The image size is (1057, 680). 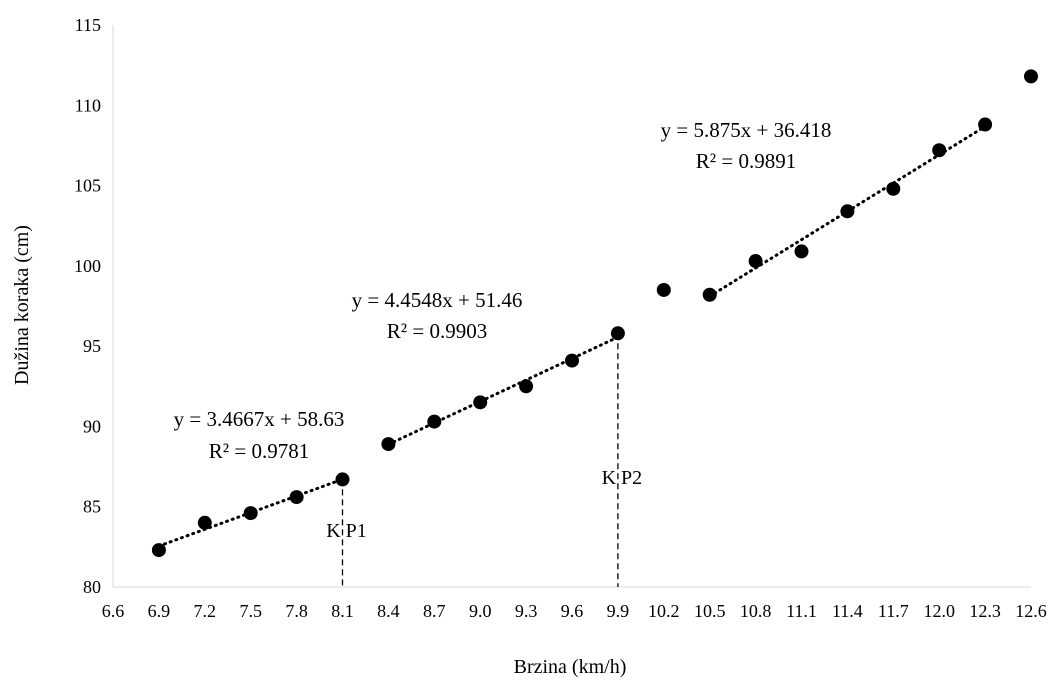 I want to click on threshold-markers: K P1 K P2, so click(x=484, y=460).